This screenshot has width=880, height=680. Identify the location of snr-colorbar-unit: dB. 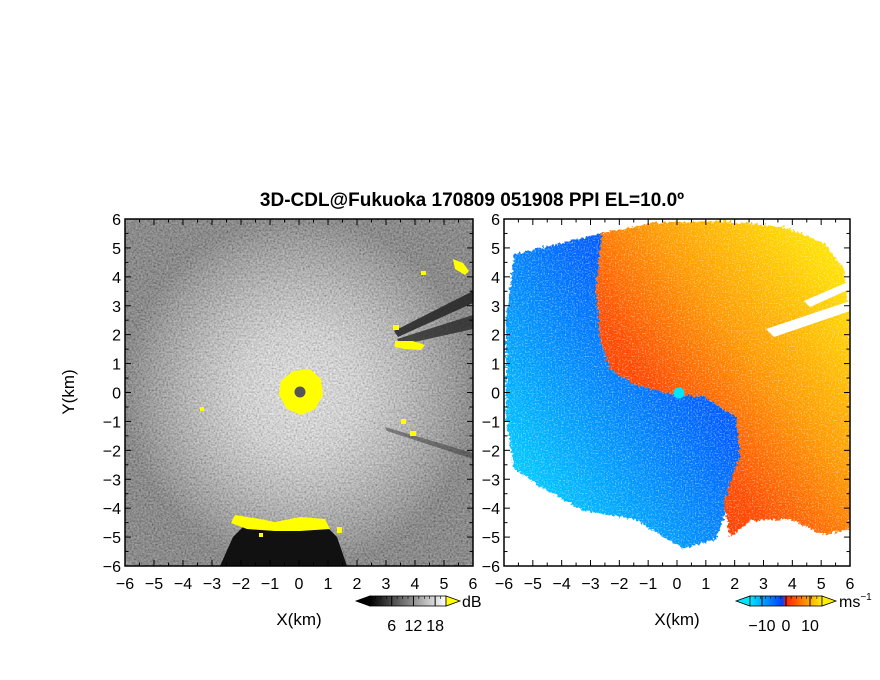
(472, 602).